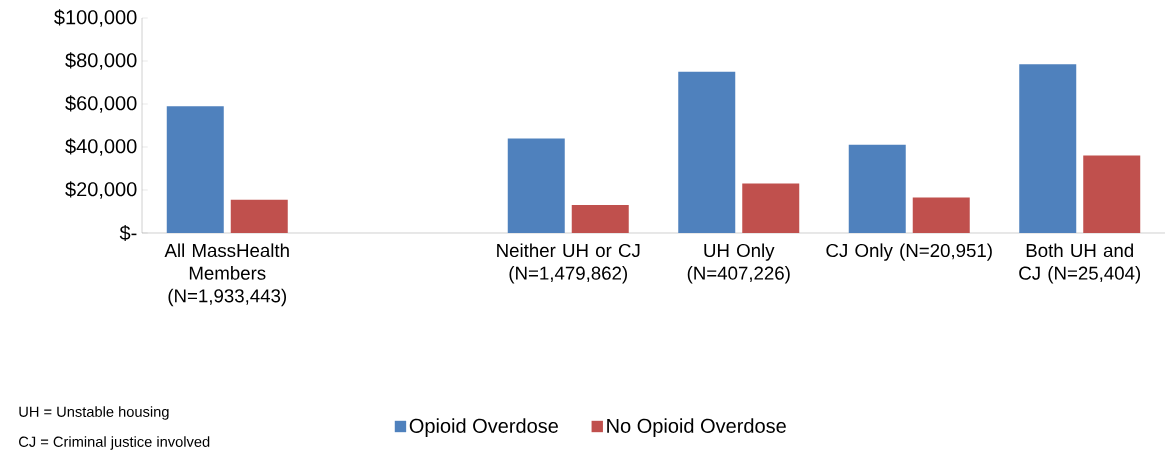 The width and height of the screenshot is (1172, 456). Describe the element at coordinates (101, 104) in the screenshot. I see `y-tick-label: $60,000` at that location.